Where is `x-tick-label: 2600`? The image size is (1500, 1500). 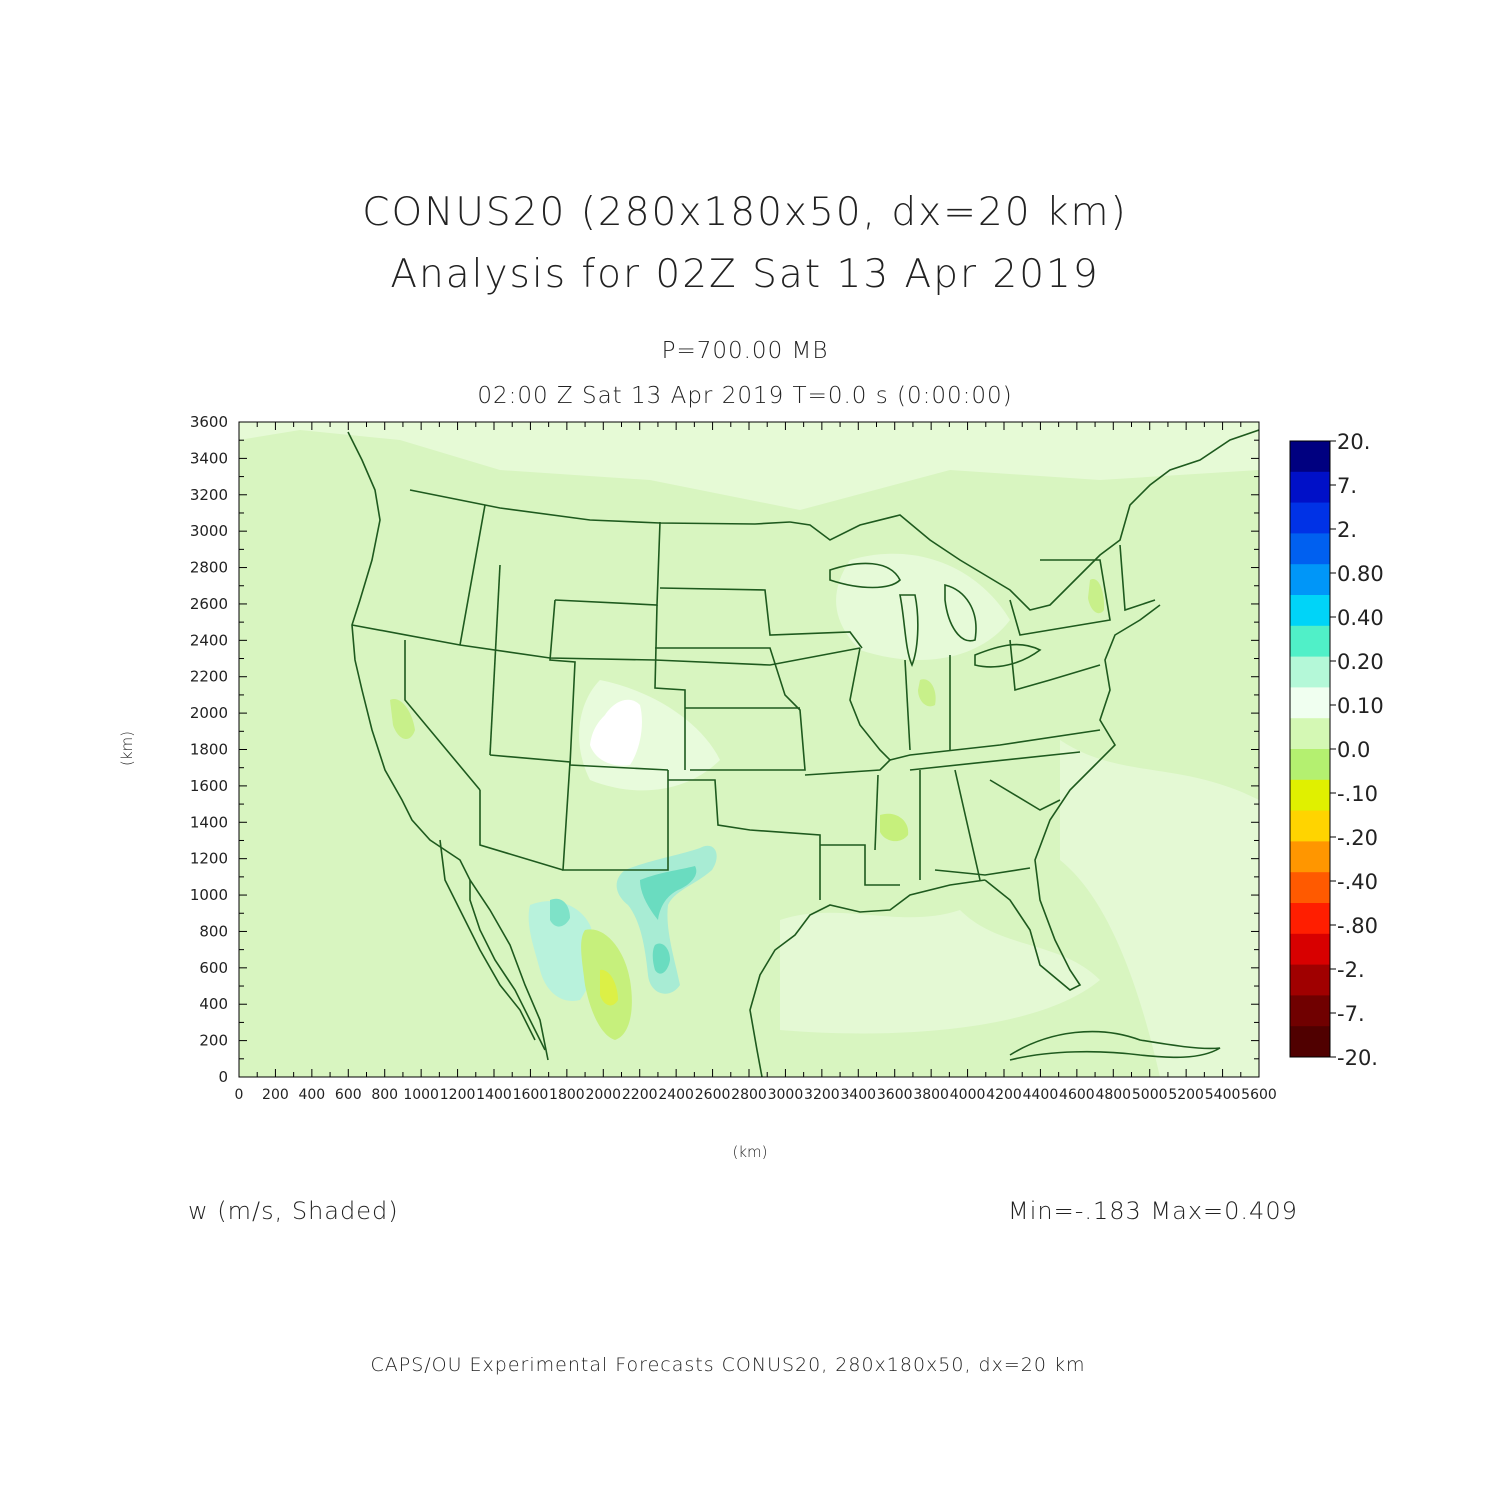
x-tick-label: 2600 is located at coordinates (713, 1095).